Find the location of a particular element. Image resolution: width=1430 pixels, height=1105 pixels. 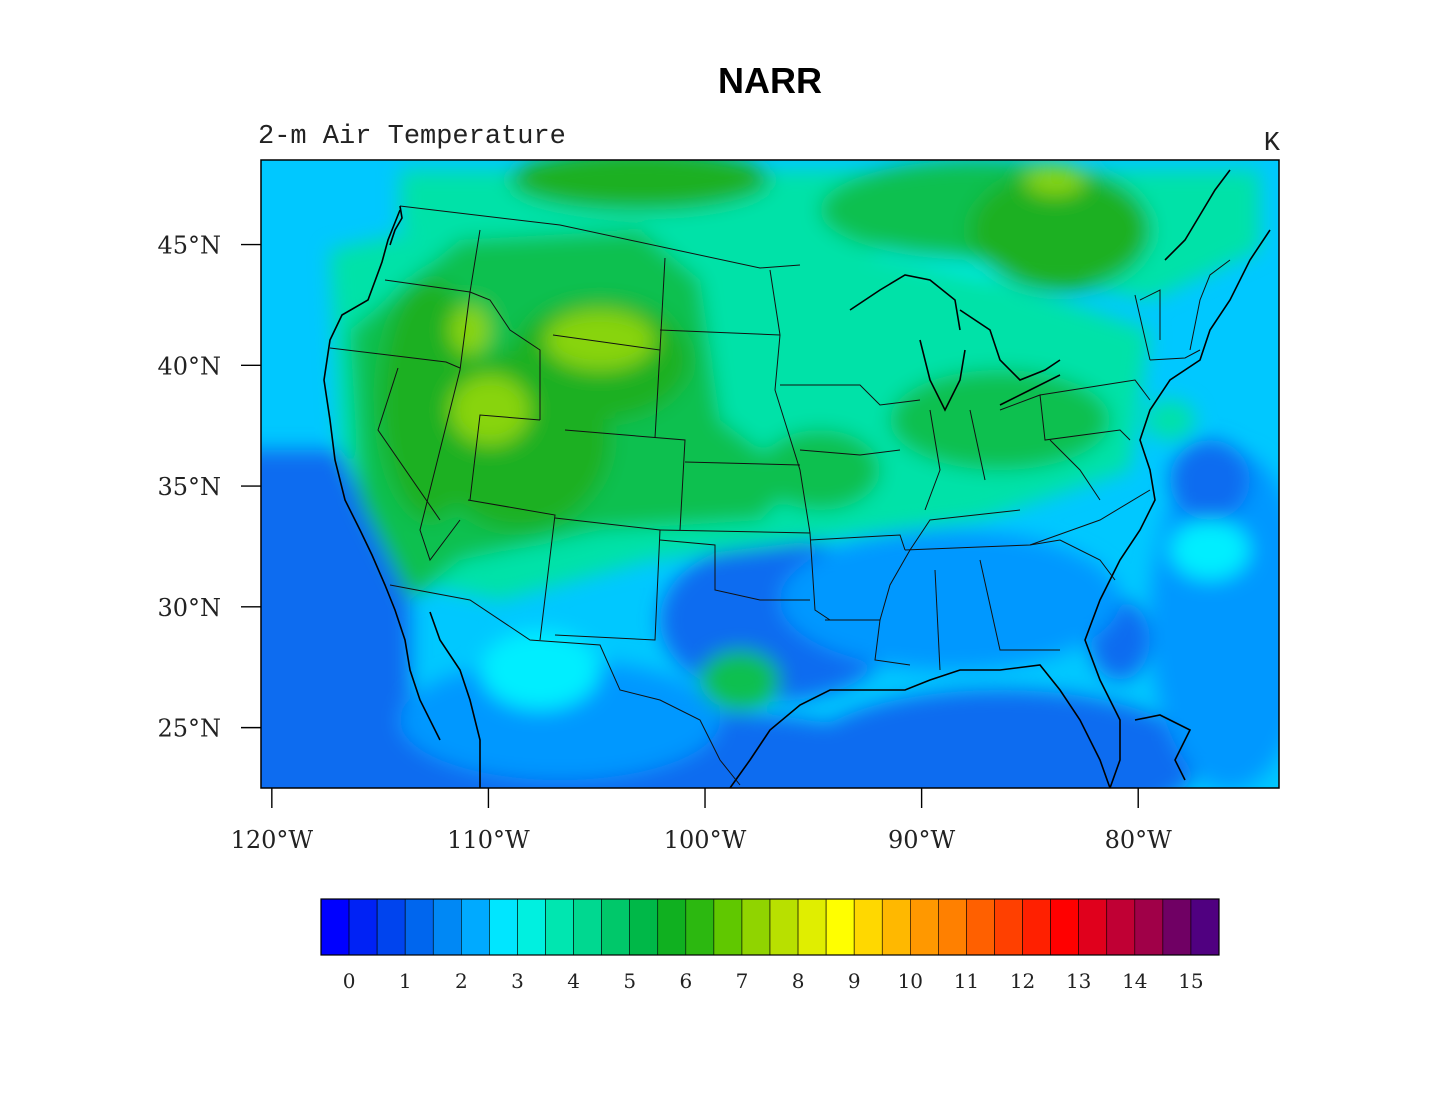

map-title: NARR is located at coordinates (770, 80).